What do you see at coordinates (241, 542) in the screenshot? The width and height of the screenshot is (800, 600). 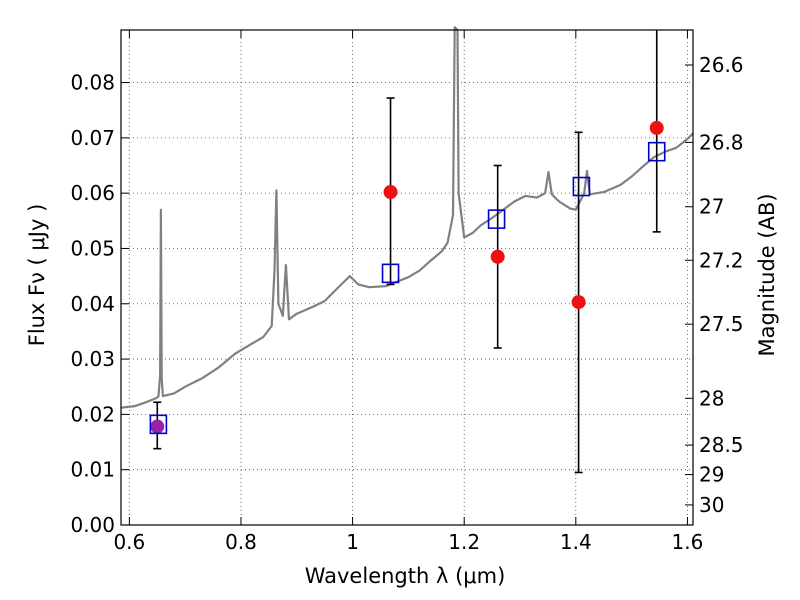 I see `x-tick-label: 0.8` at bounding box center [241, 542].